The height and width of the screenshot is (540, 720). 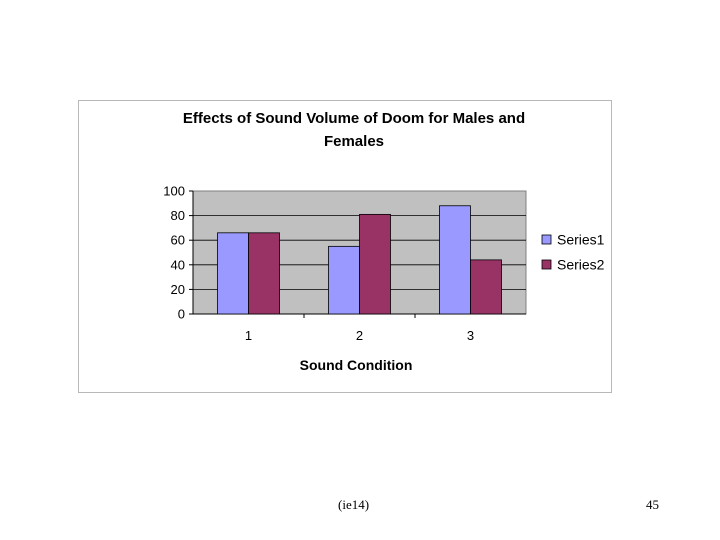 I want to click on legend-label: Series1, so click(x=581, y=240).